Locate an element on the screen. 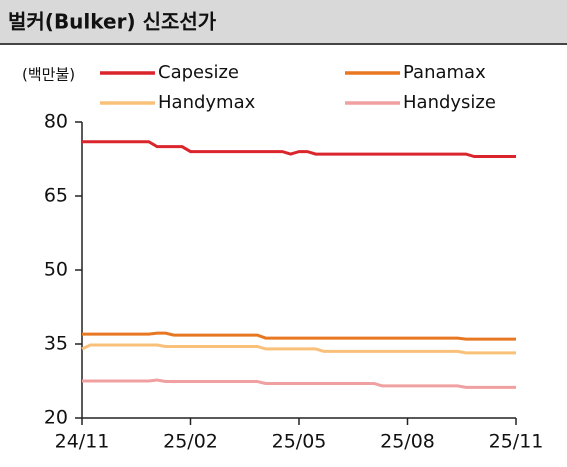 The image size is (567, 467). y-tick-label: 80 is located at coordinates (56, 122).